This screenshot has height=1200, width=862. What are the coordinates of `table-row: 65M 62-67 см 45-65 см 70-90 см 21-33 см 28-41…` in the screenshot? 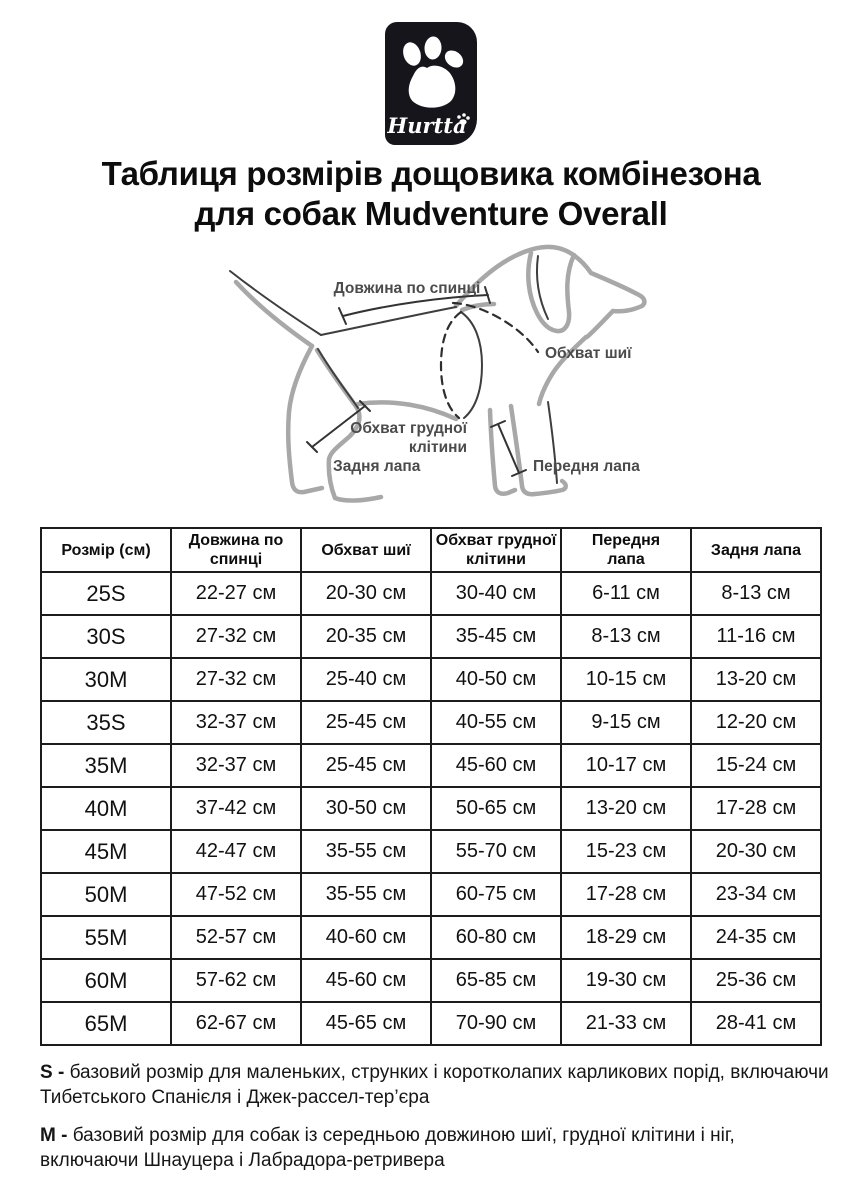 It's located at (431, 1023).